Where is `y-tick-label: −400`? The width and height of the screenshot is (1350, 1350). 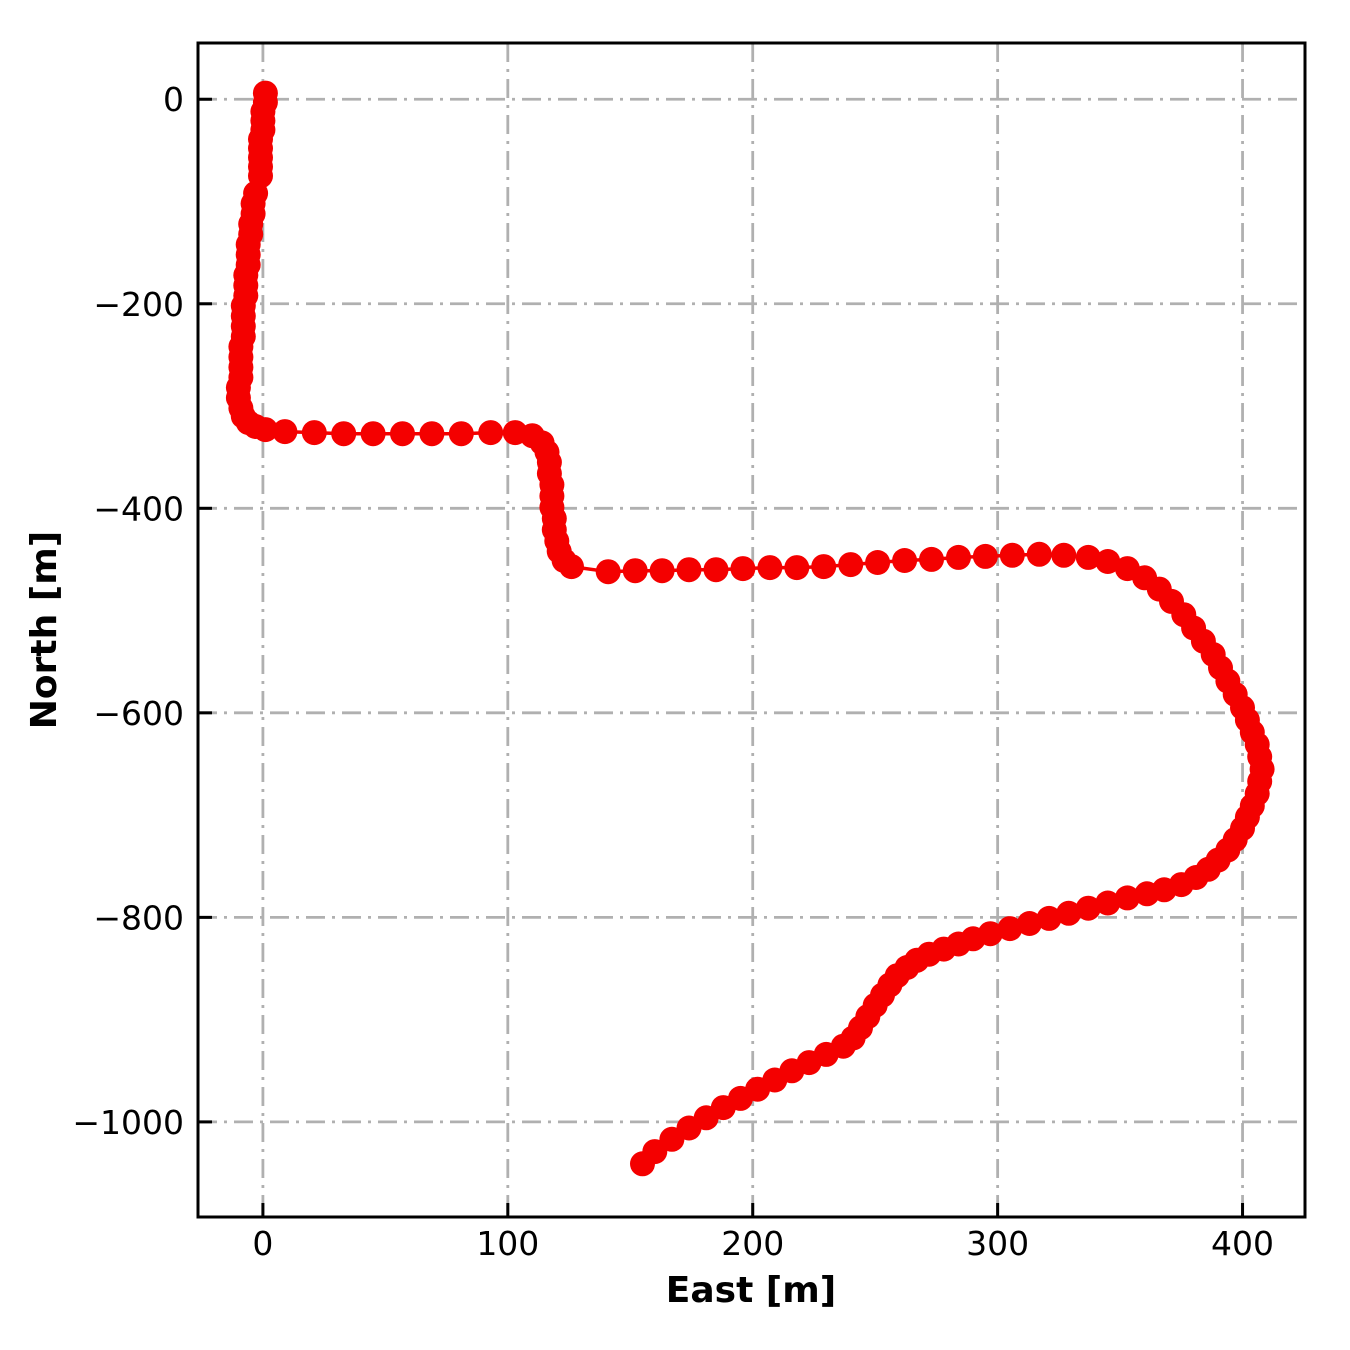 y-tick-label: −400 is located at coordinates (138, 508).